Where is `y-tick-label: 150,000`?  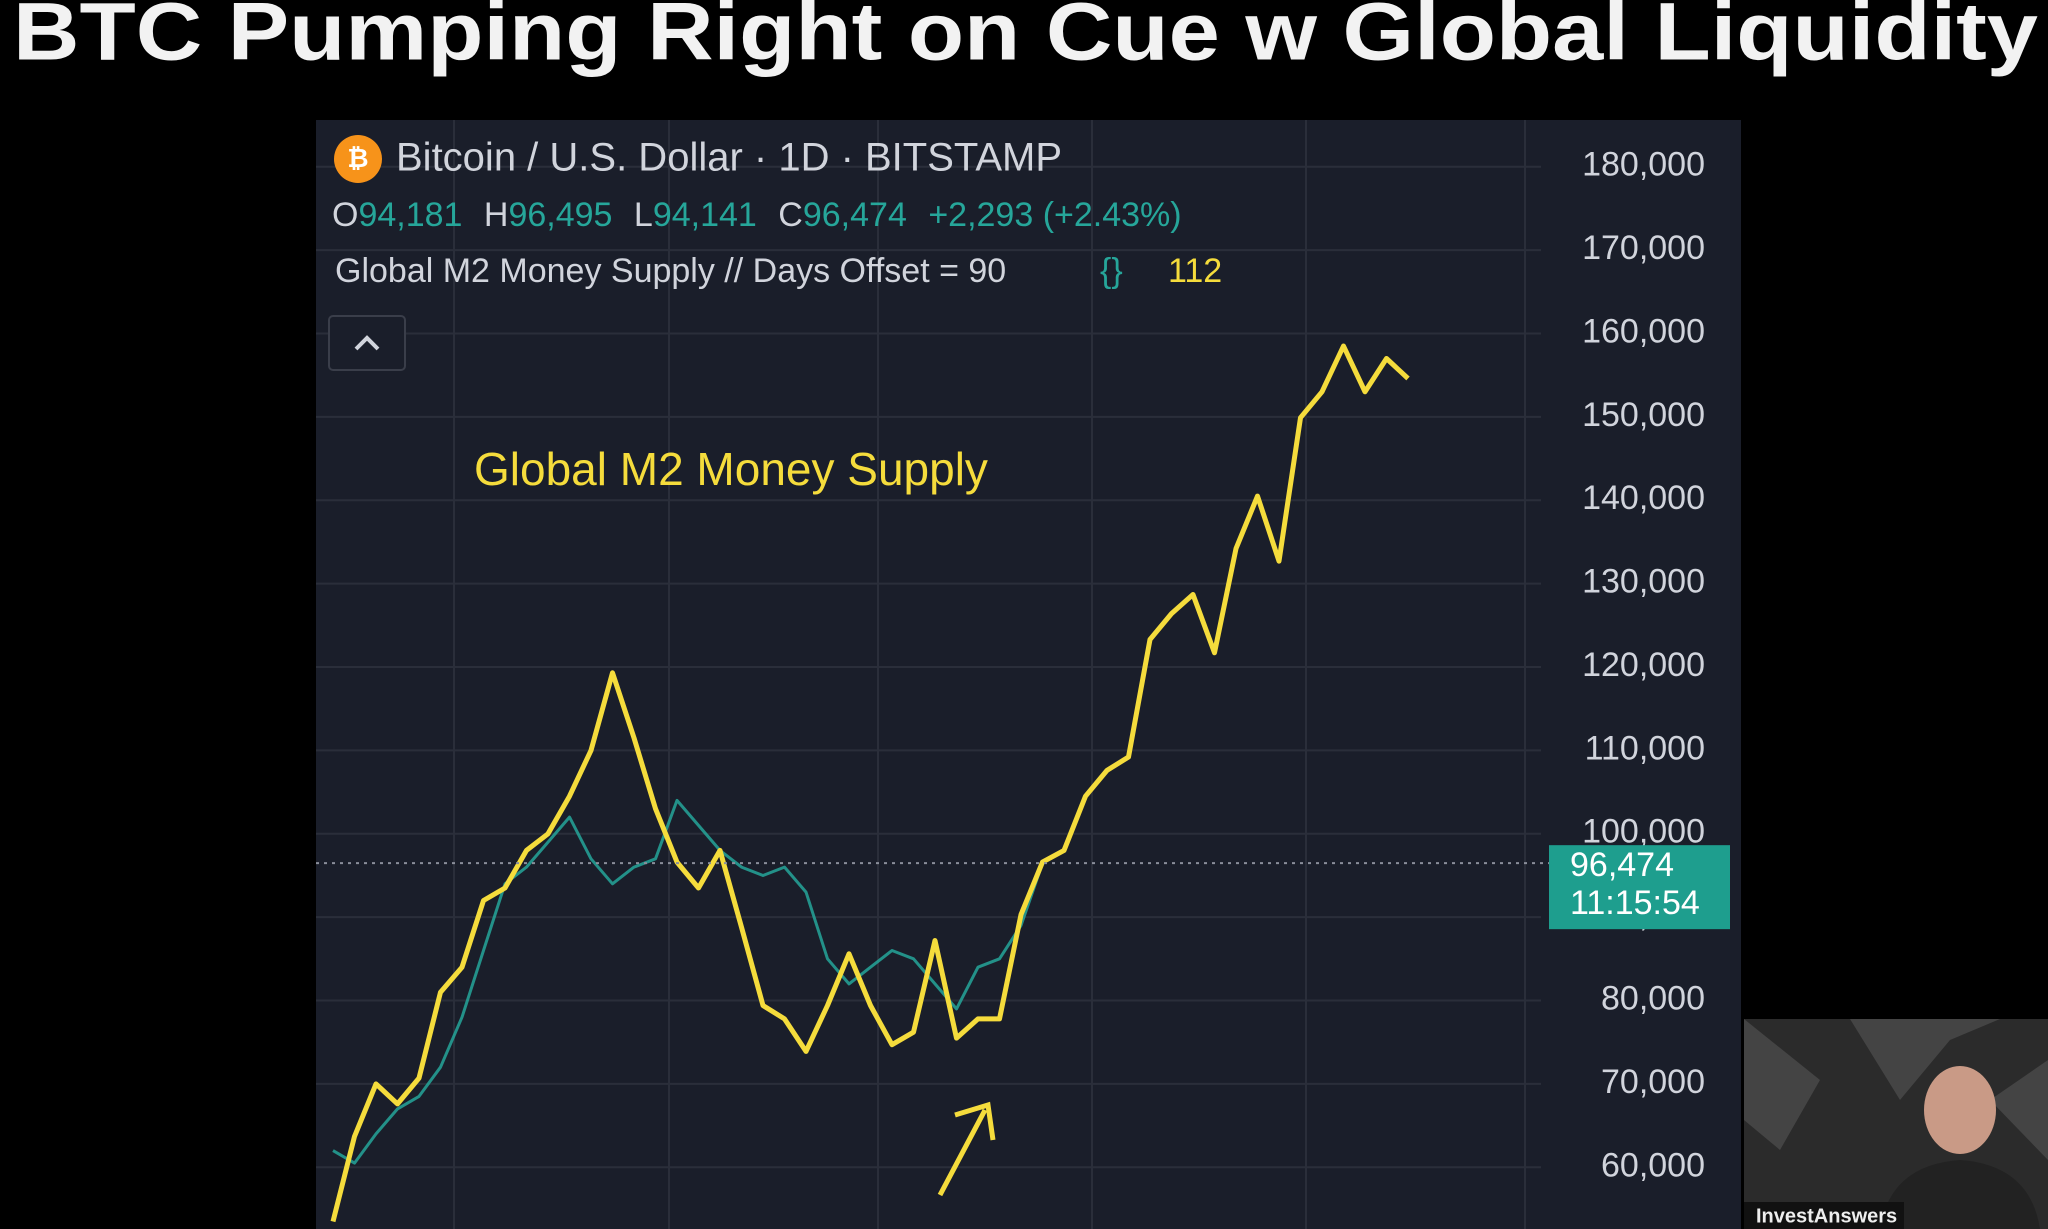 y-tick-label: 150,000 is located at coordinates (1643, 415).